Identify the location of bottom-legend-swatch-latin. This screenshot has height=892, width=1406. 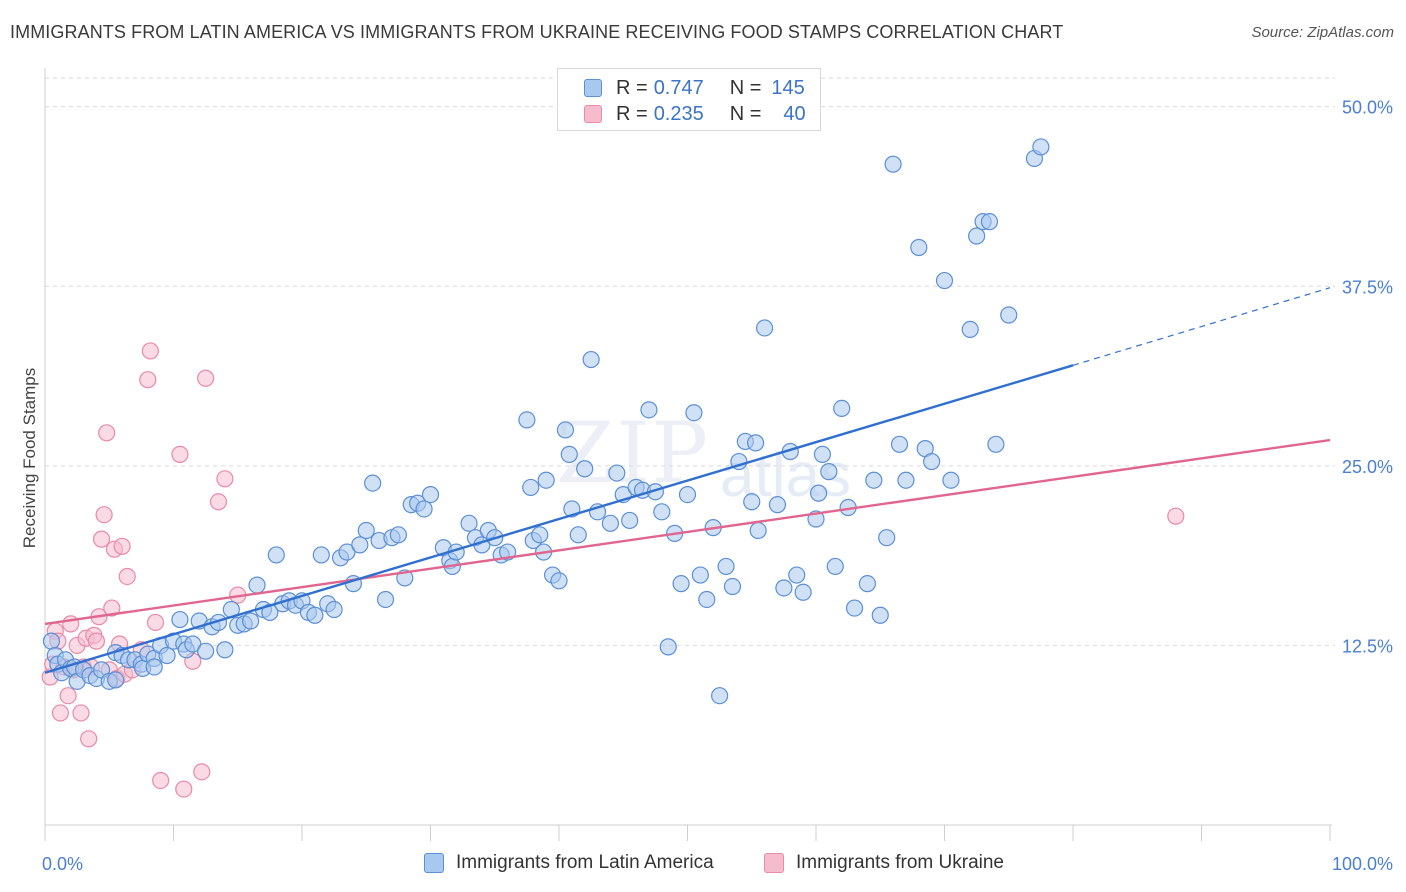
(434, 863).